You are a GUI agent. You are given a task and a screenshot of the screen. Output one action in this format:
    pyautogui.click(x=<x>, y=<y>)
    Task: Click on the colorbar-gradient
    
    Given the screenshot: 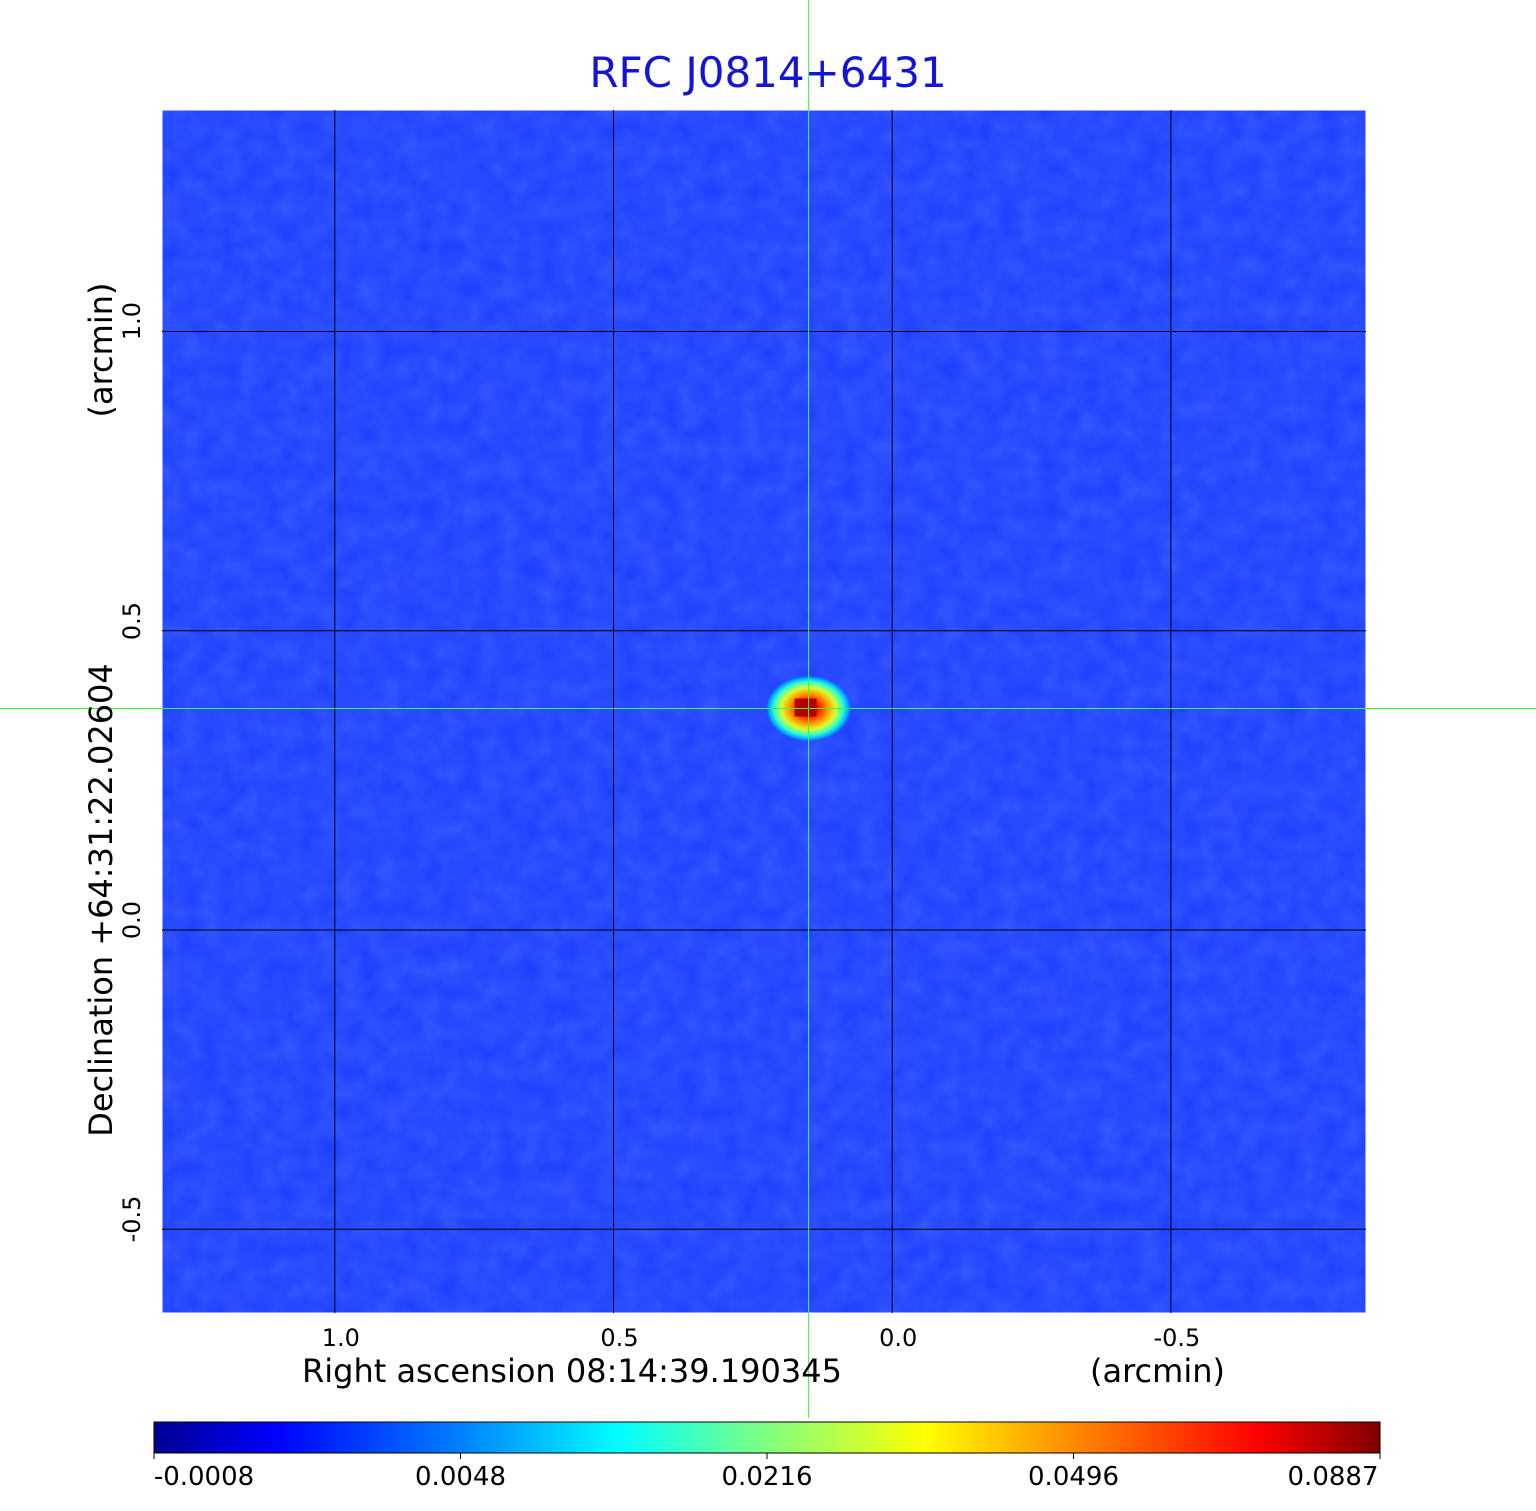 What is the action you would take?
    pyautogui.click(x=767, y=1437)
    